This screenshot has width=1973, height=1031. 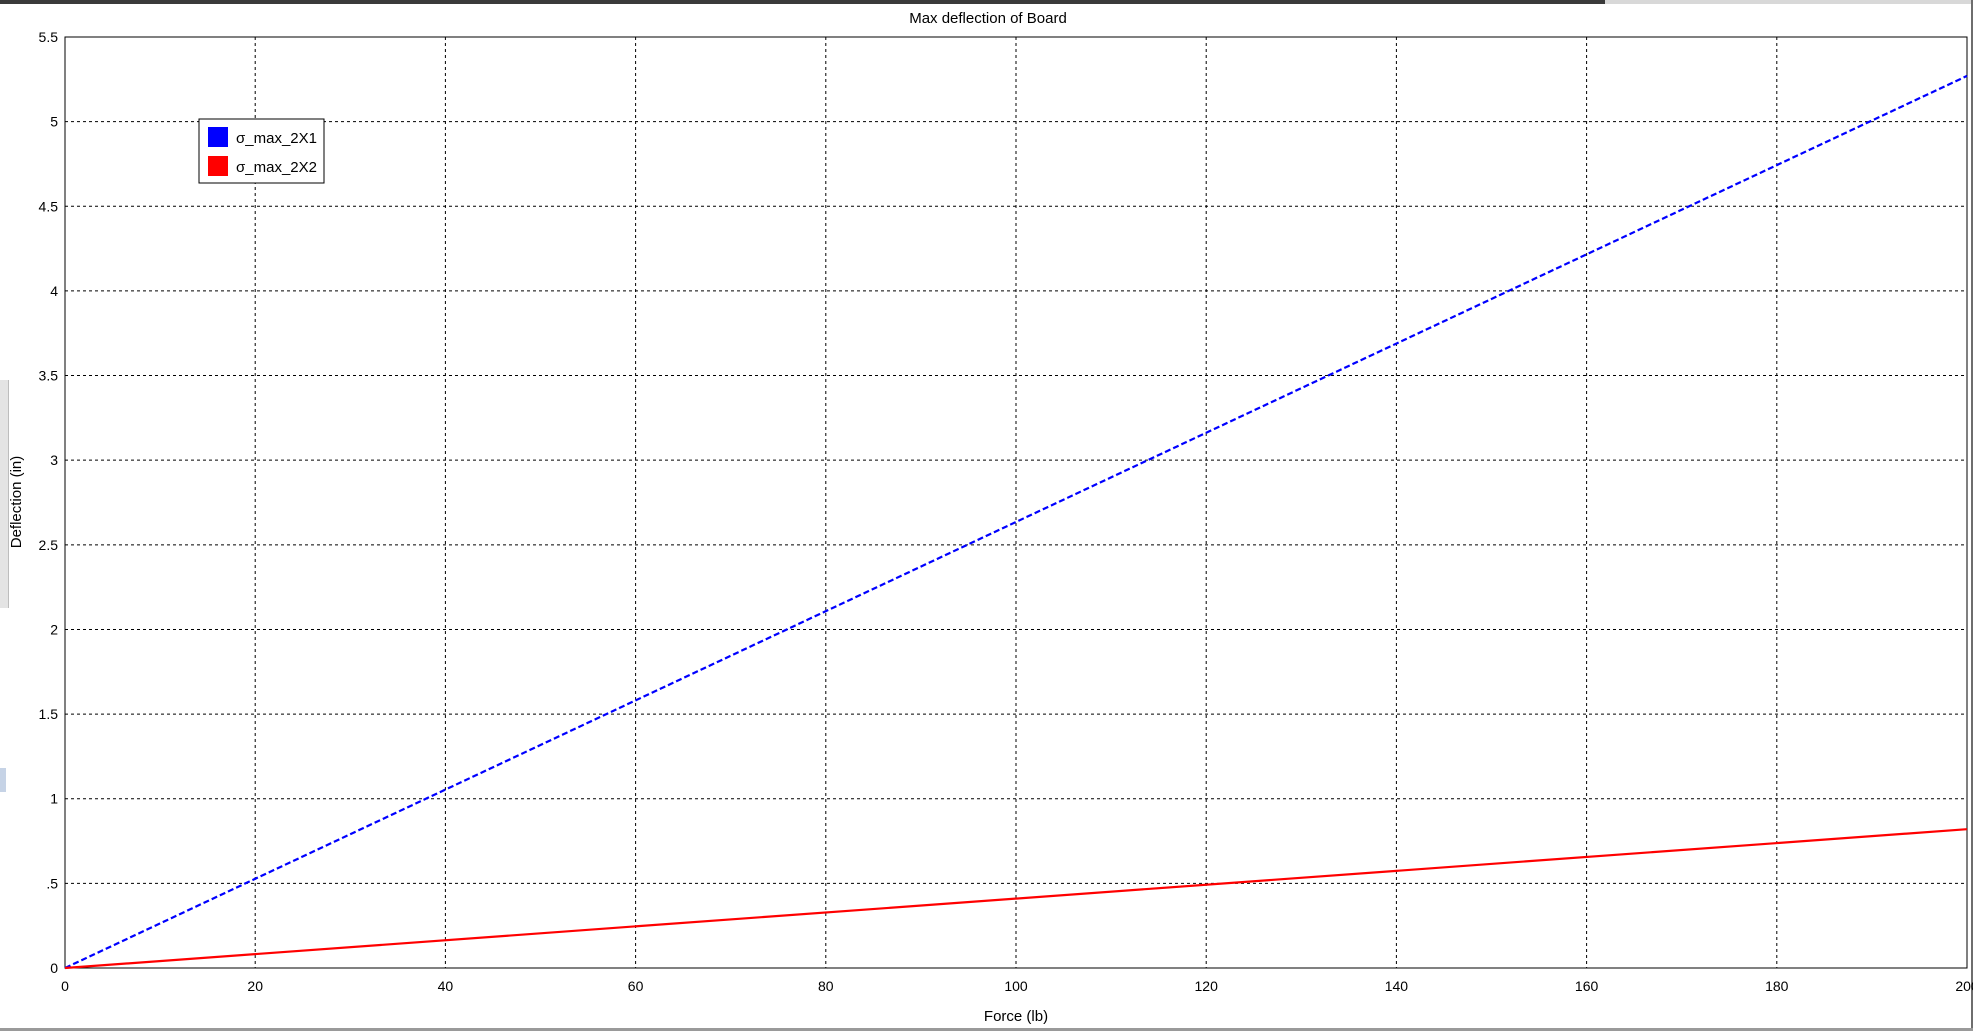 What do you see at coordinates (3, 780) in the screenshot?
I see `side-panel-handle` at bounding box center [3, 780].